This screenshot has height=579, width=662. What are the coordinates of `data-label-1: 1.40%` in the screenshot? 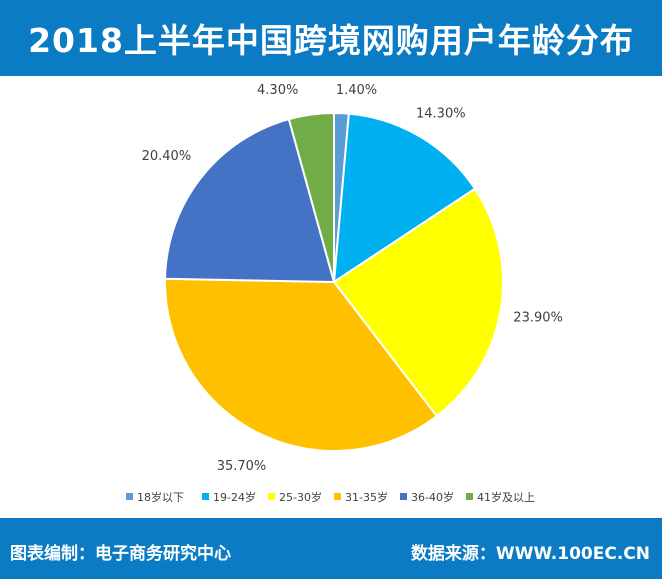 It's located at (356, 90).